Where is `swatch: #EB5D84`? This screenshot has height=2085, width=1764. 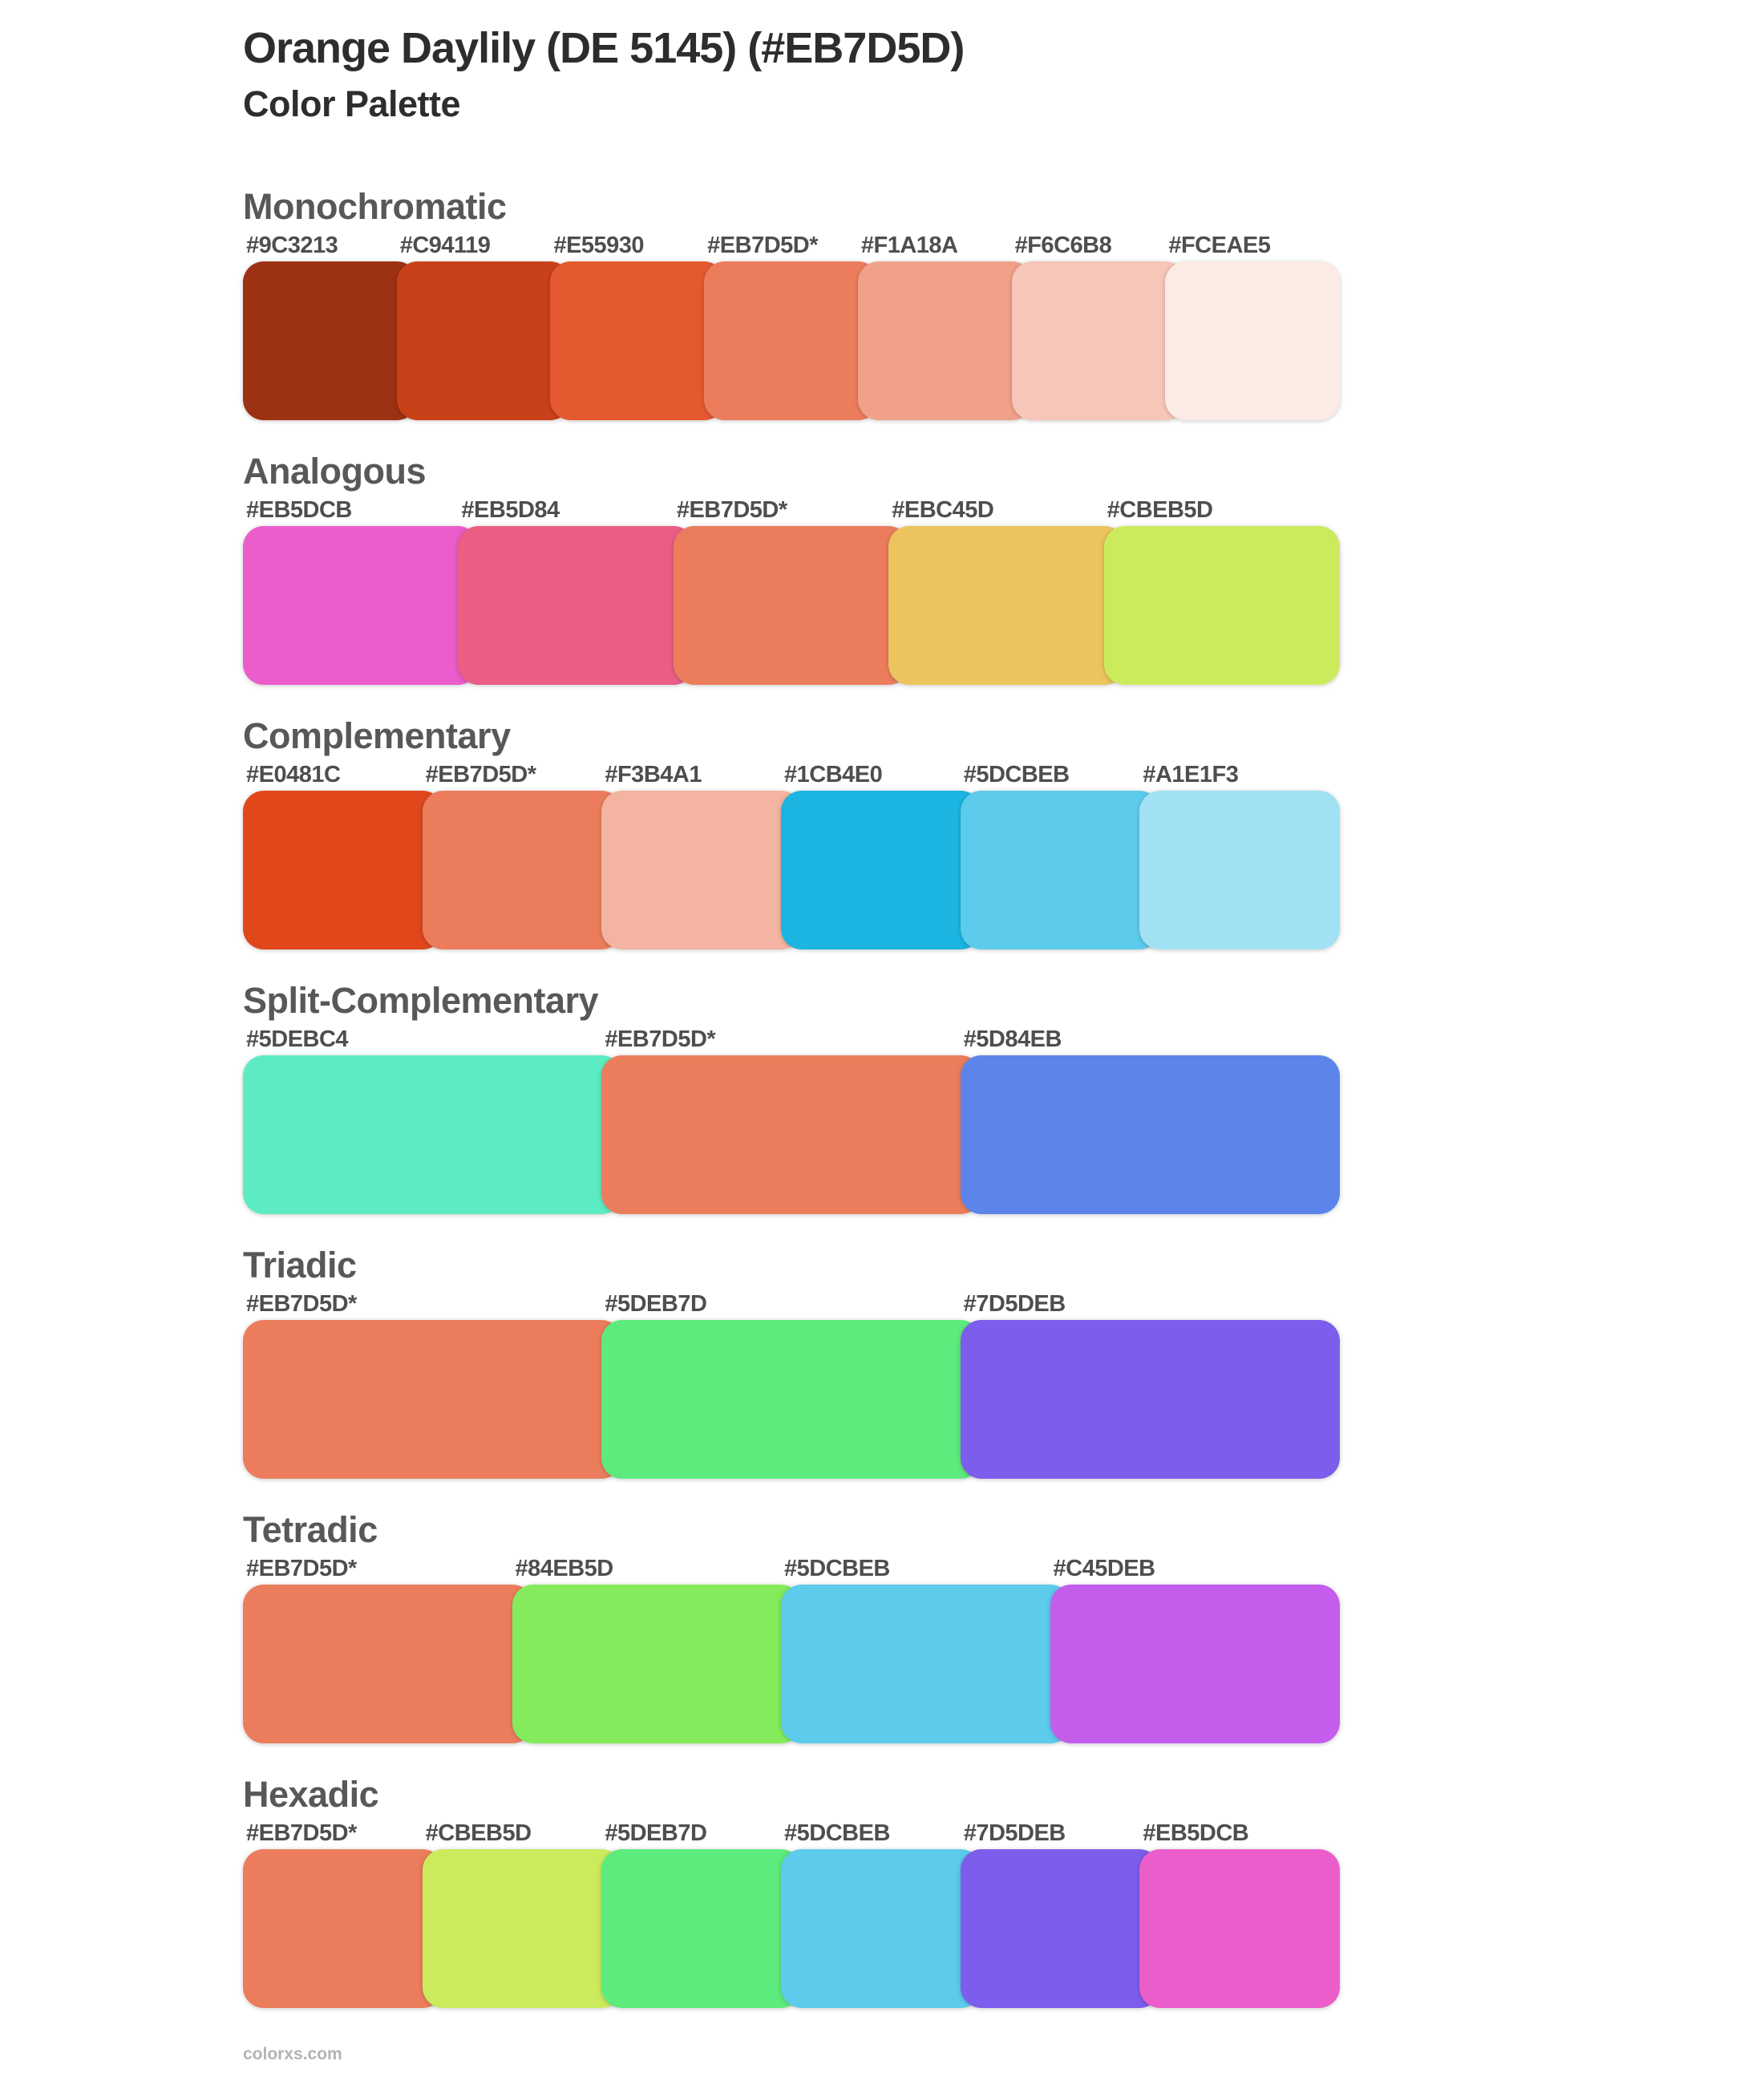
swatch: #EB5D84 is located at coordinates (576, 591).